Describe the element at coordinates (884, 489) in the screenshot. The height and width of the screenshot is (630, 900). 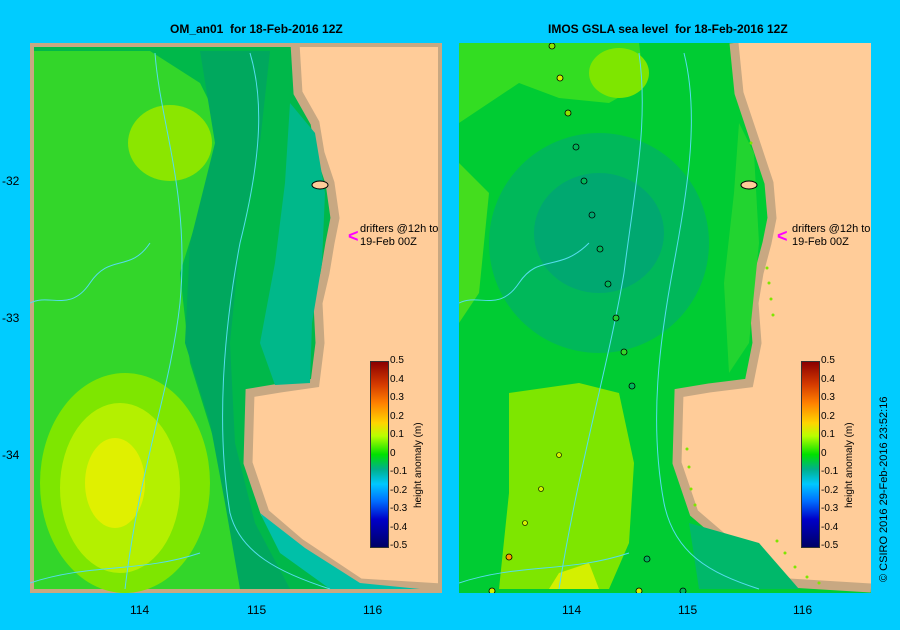
I see `copyright-stamp: © CSIRO 2016 29-Feb-2016 23:52:16` at that location.